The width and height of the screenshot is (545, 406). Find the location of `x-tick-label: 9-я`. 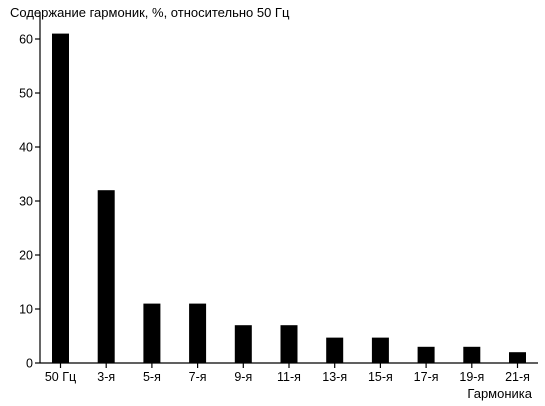

x-tick-label: 9-я is located at coordinates (243, 377).